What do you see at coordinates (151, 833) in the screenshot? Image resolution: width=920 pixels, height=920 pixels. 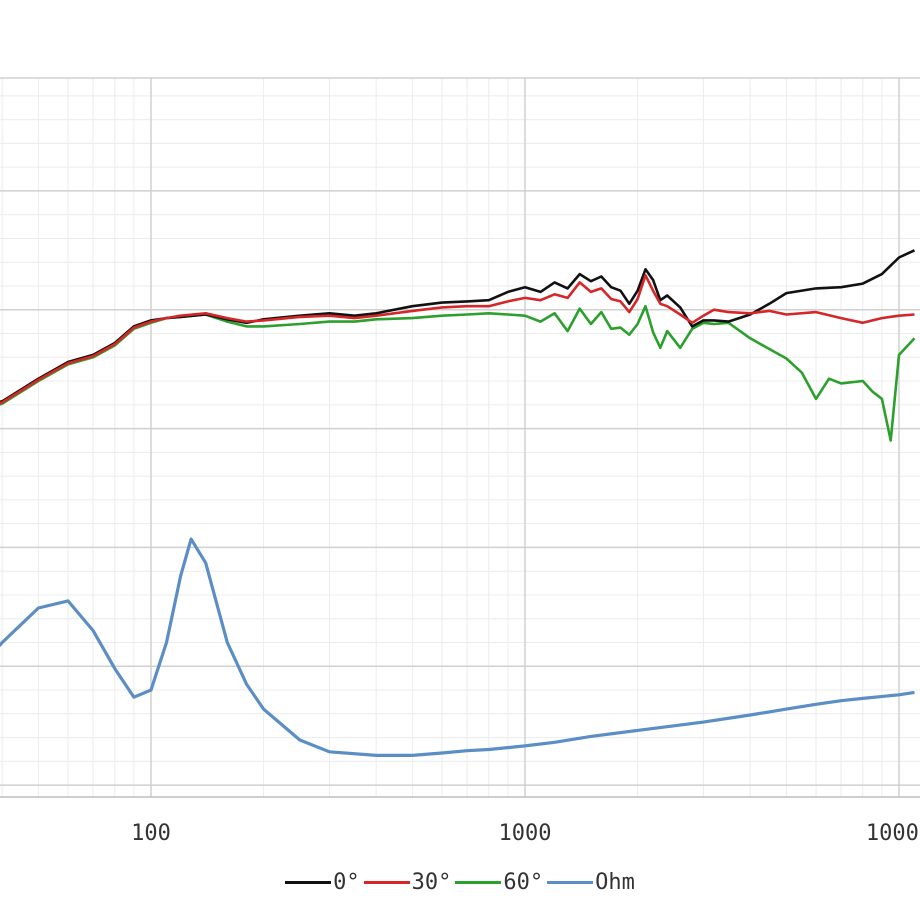 I see `x-tick-label: 100` at bounding box center [151, 833].